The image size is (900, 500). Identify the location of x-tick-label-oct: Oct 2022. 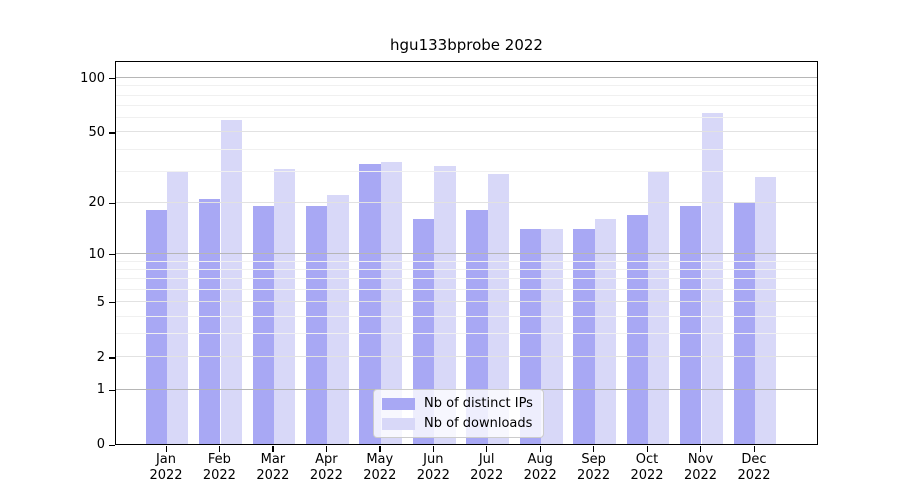
(647, 467).